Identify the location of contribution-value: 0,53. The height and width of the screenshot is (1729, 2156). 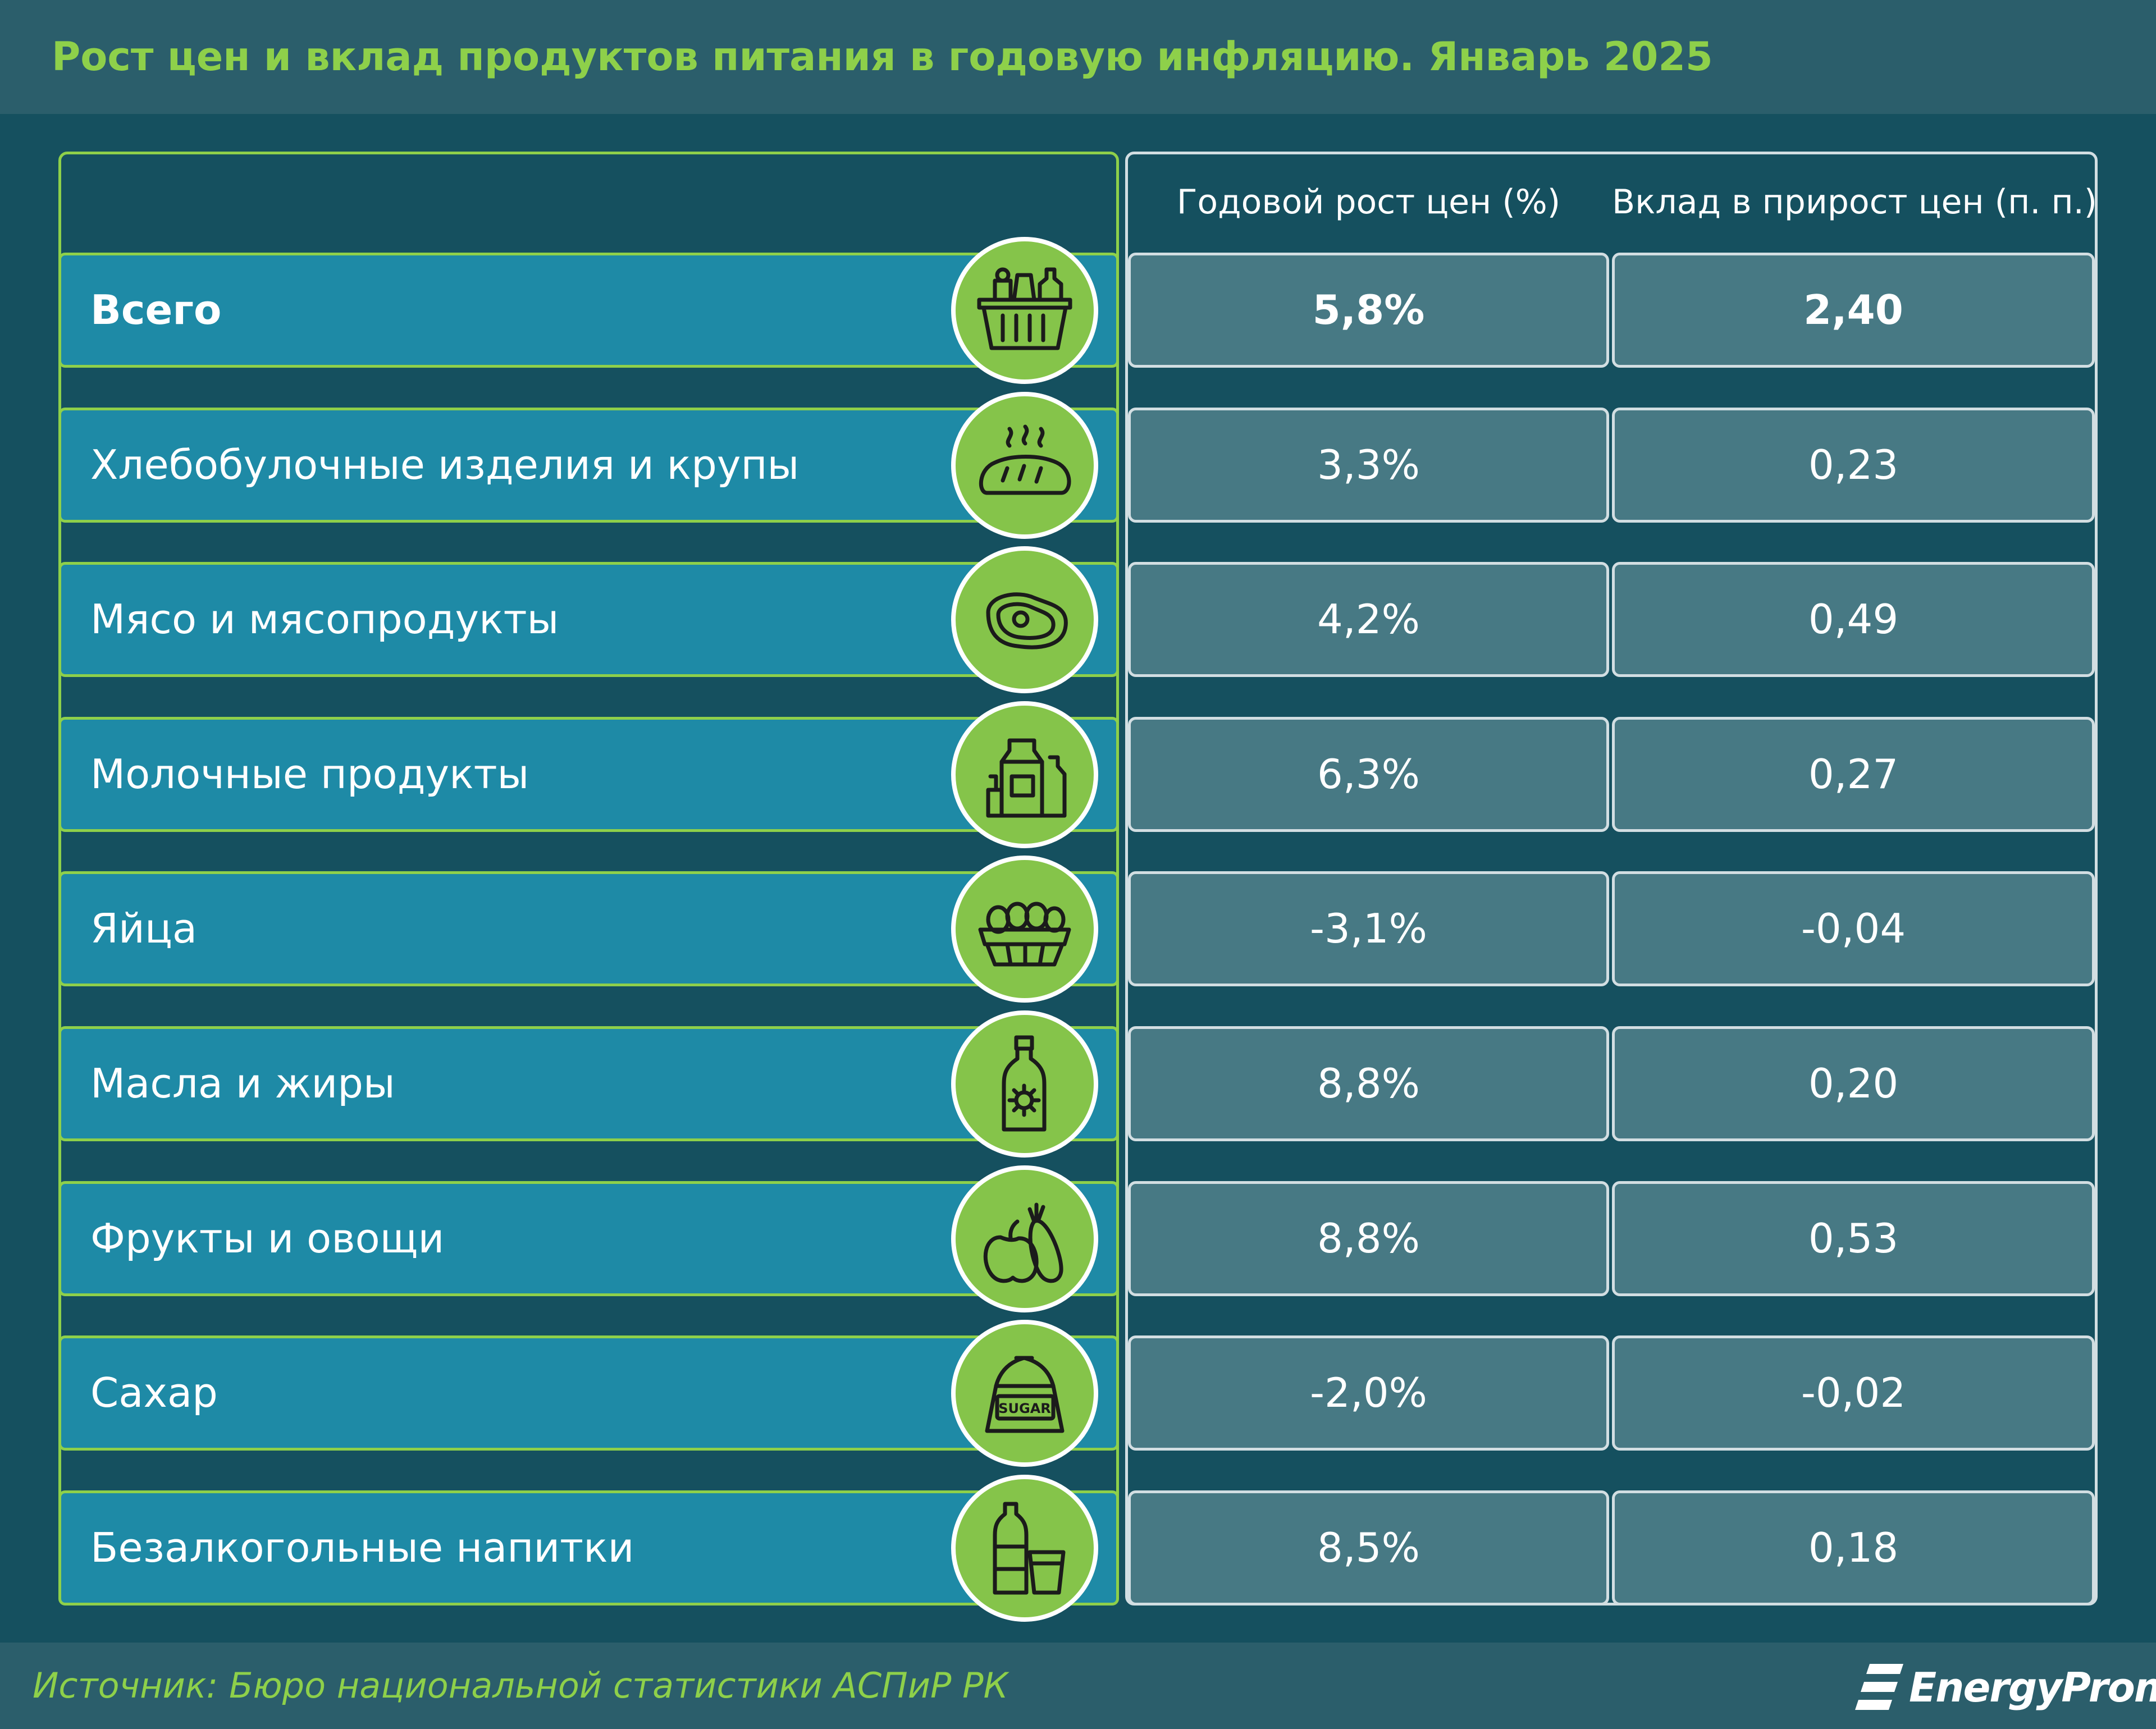
(1853, 1238).